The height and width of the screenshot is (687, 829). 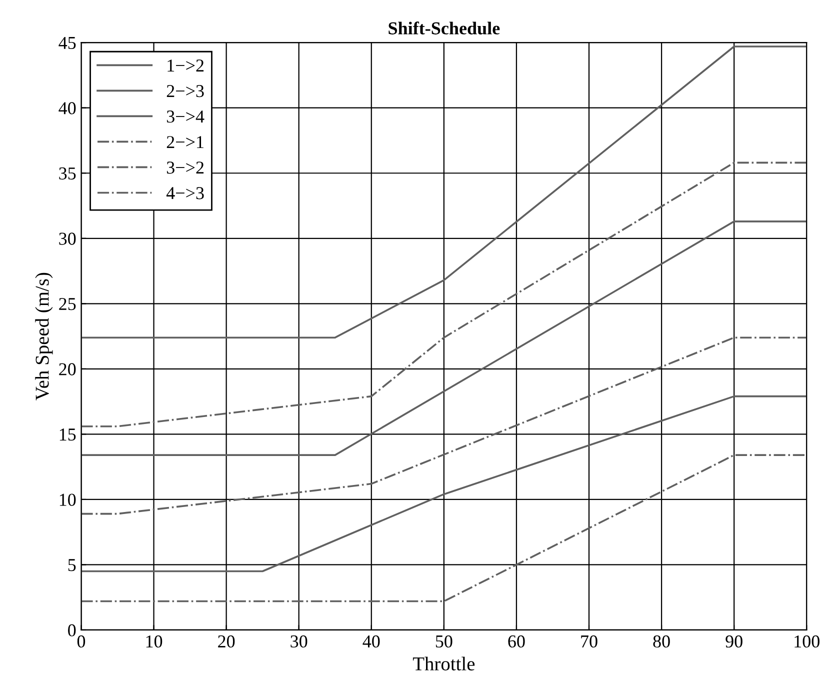 What do you see at coordinates (443, 663) in the screenshot?
I see `x-axis-title: Throttle` at bounding box center [443, 663].